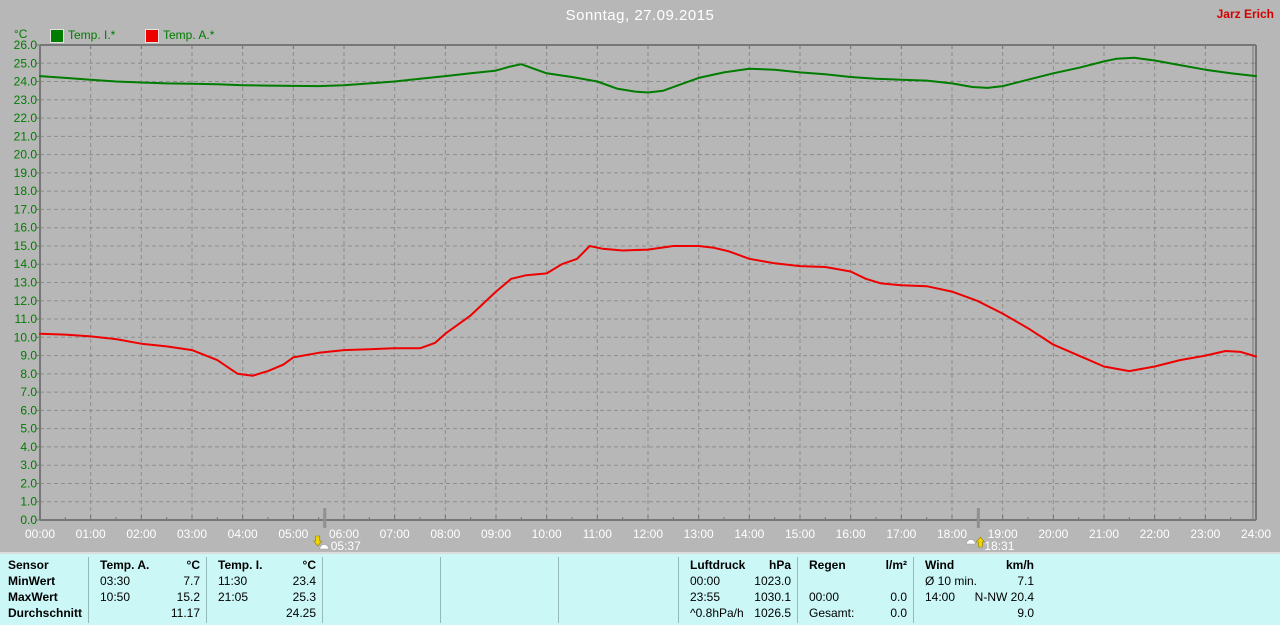 The height and width of the screenshot is (625, 1280). Describe the element at coordinates (977, 565) in the screenshot. I see `table-row: Wind km/h` at that location.